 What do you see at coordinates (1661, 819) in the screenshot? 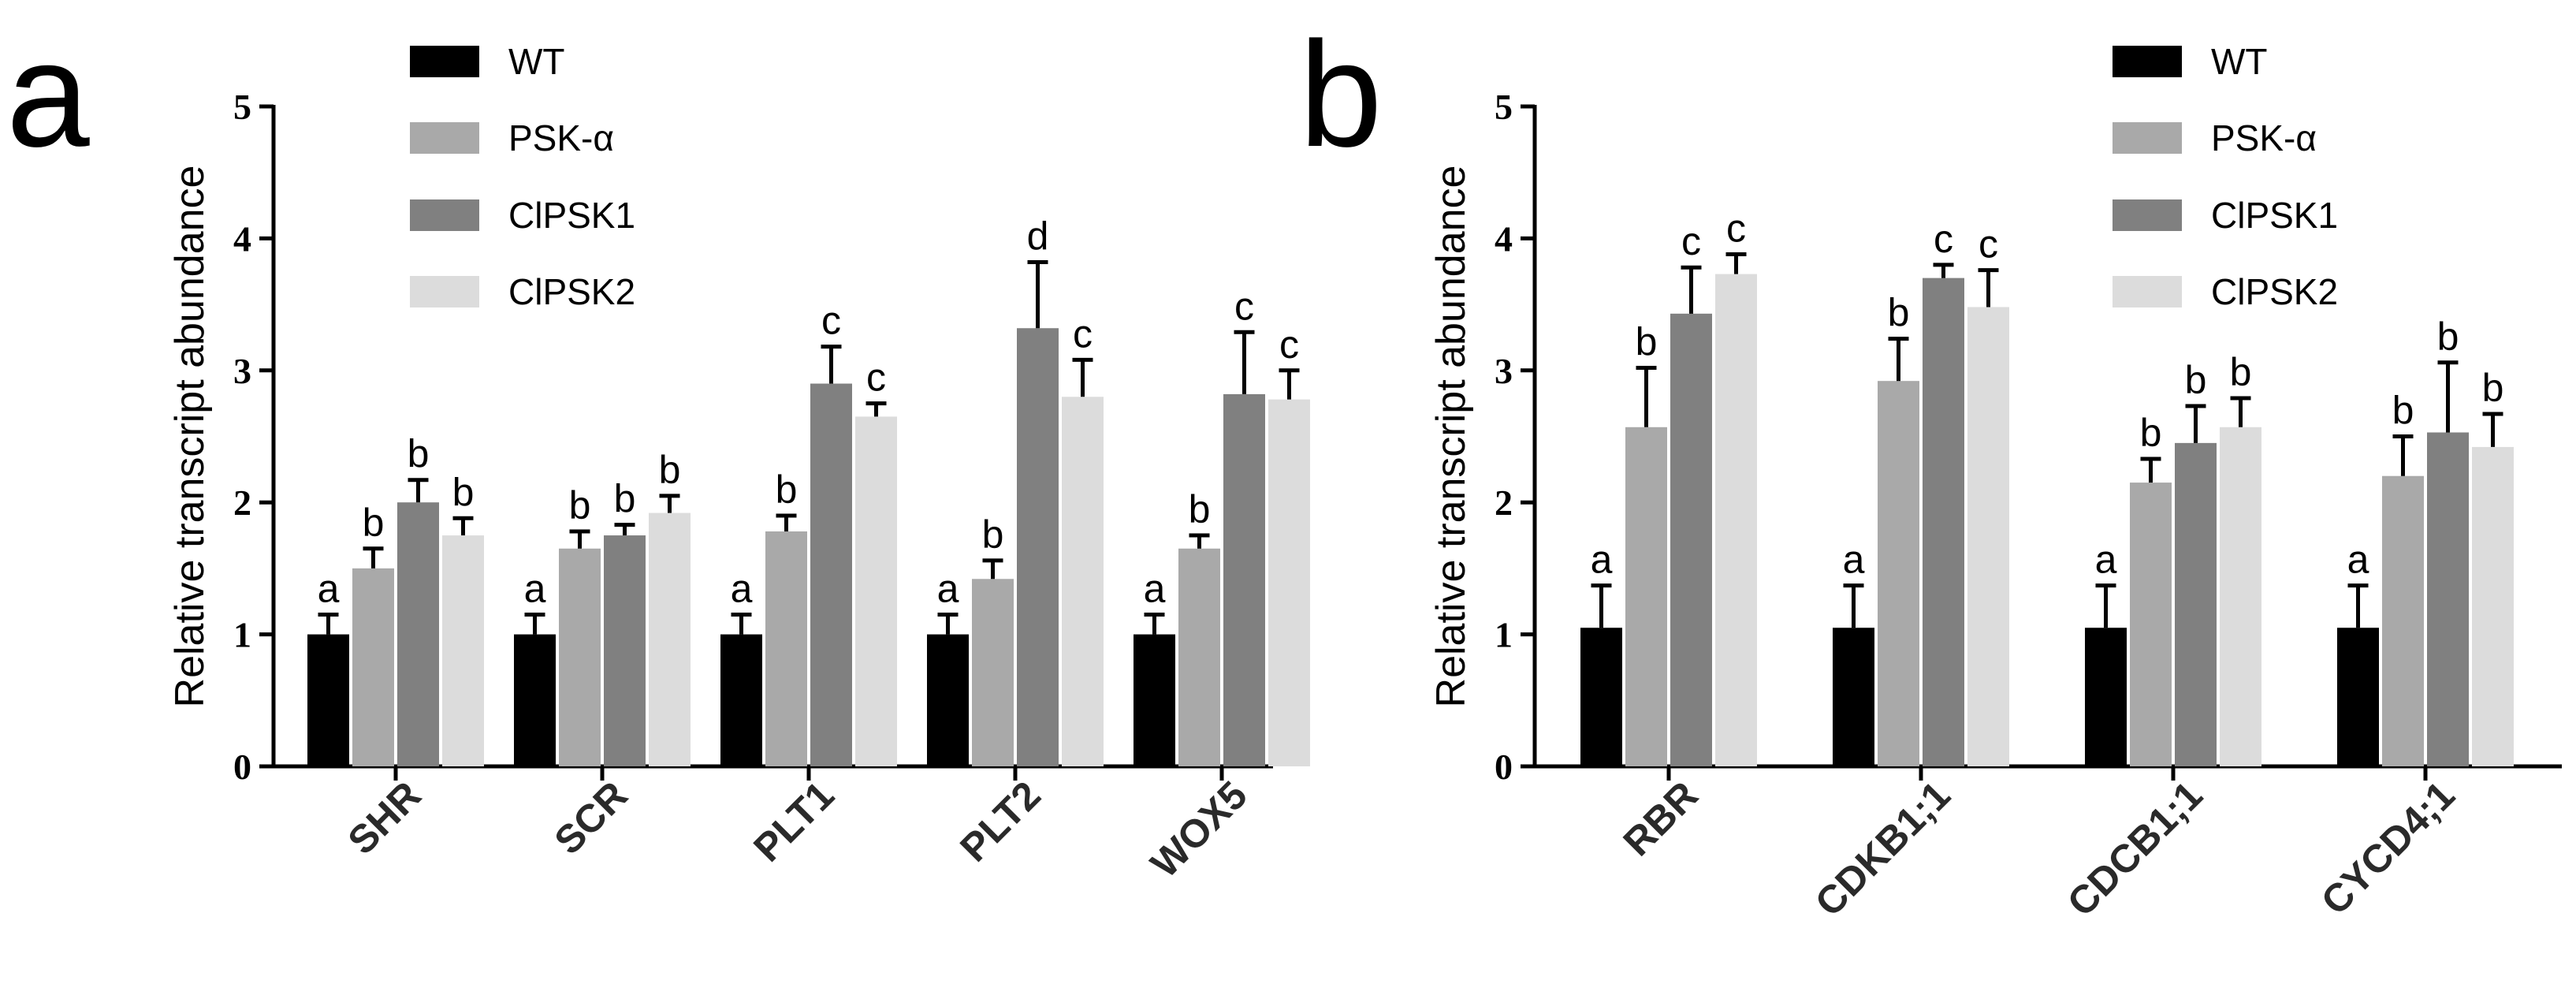
I see `x-category-label: RBR` at bounding box center [1661, 819].